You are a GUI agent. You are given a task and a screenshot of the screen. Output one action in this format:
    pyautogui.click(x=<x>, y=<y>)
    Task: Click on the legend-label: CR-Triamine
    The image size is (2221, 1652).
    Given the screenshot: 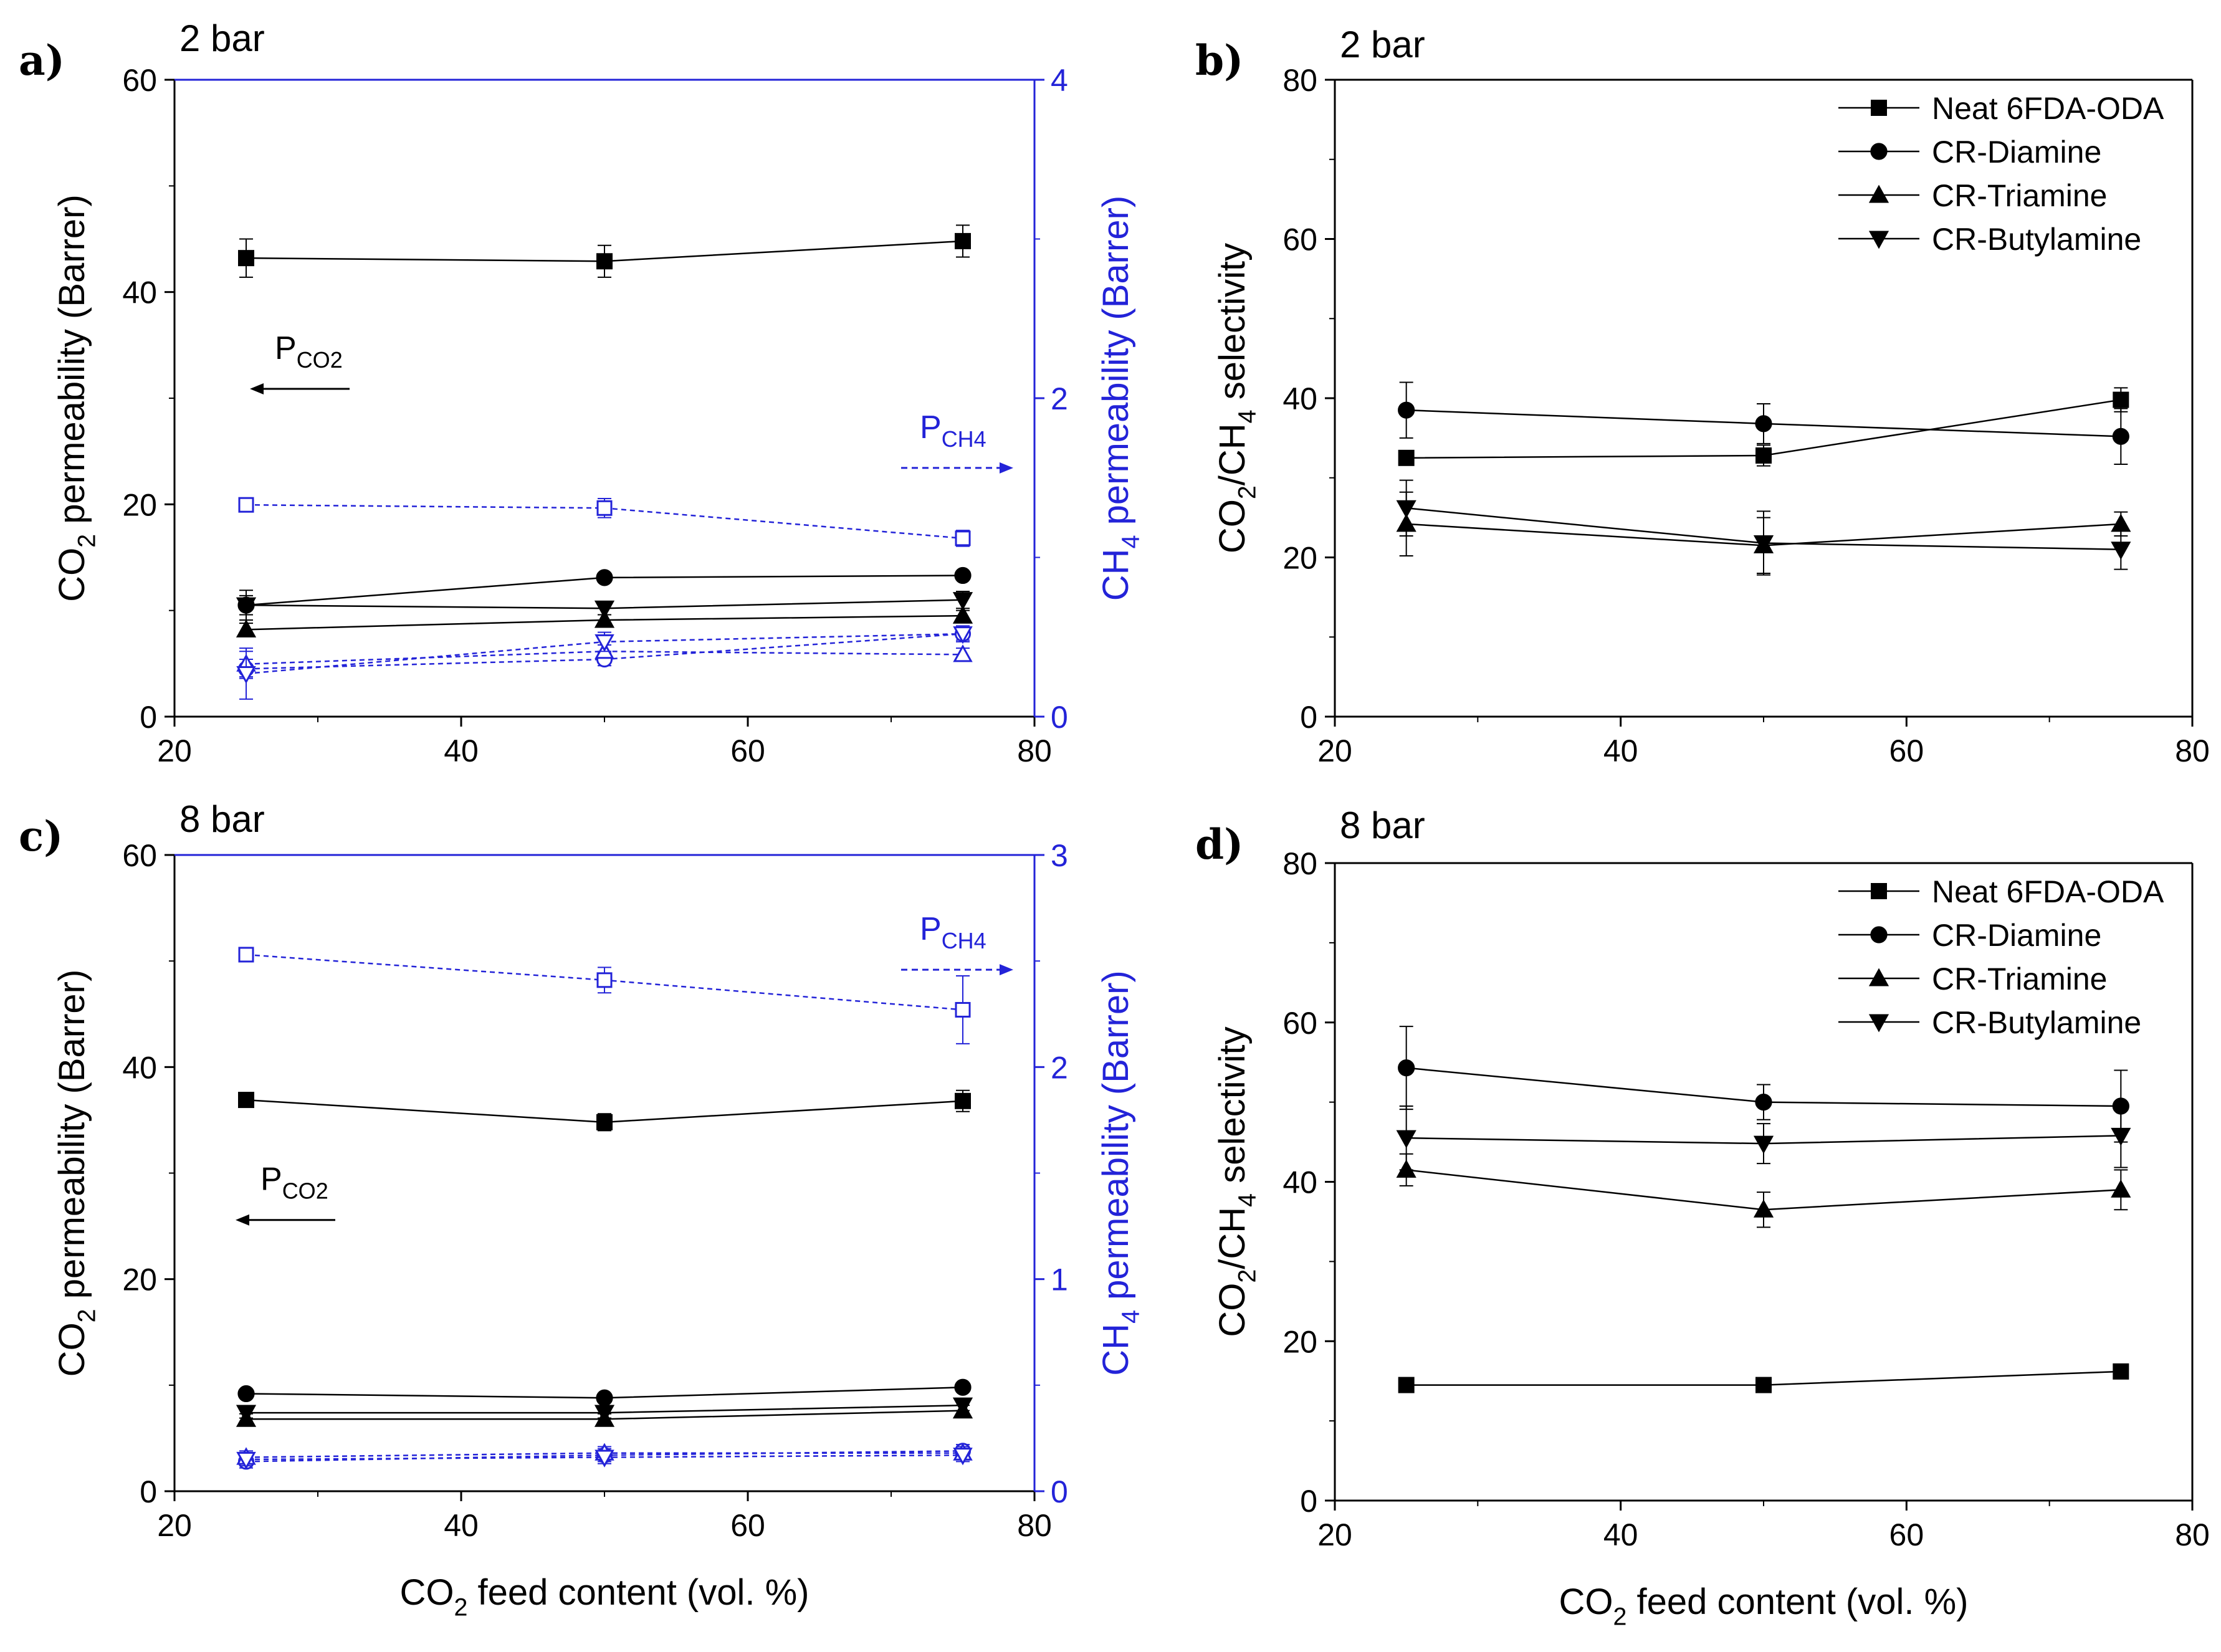 What is the action you would take?
    pyautogui.click(x=2020, y=979)
    